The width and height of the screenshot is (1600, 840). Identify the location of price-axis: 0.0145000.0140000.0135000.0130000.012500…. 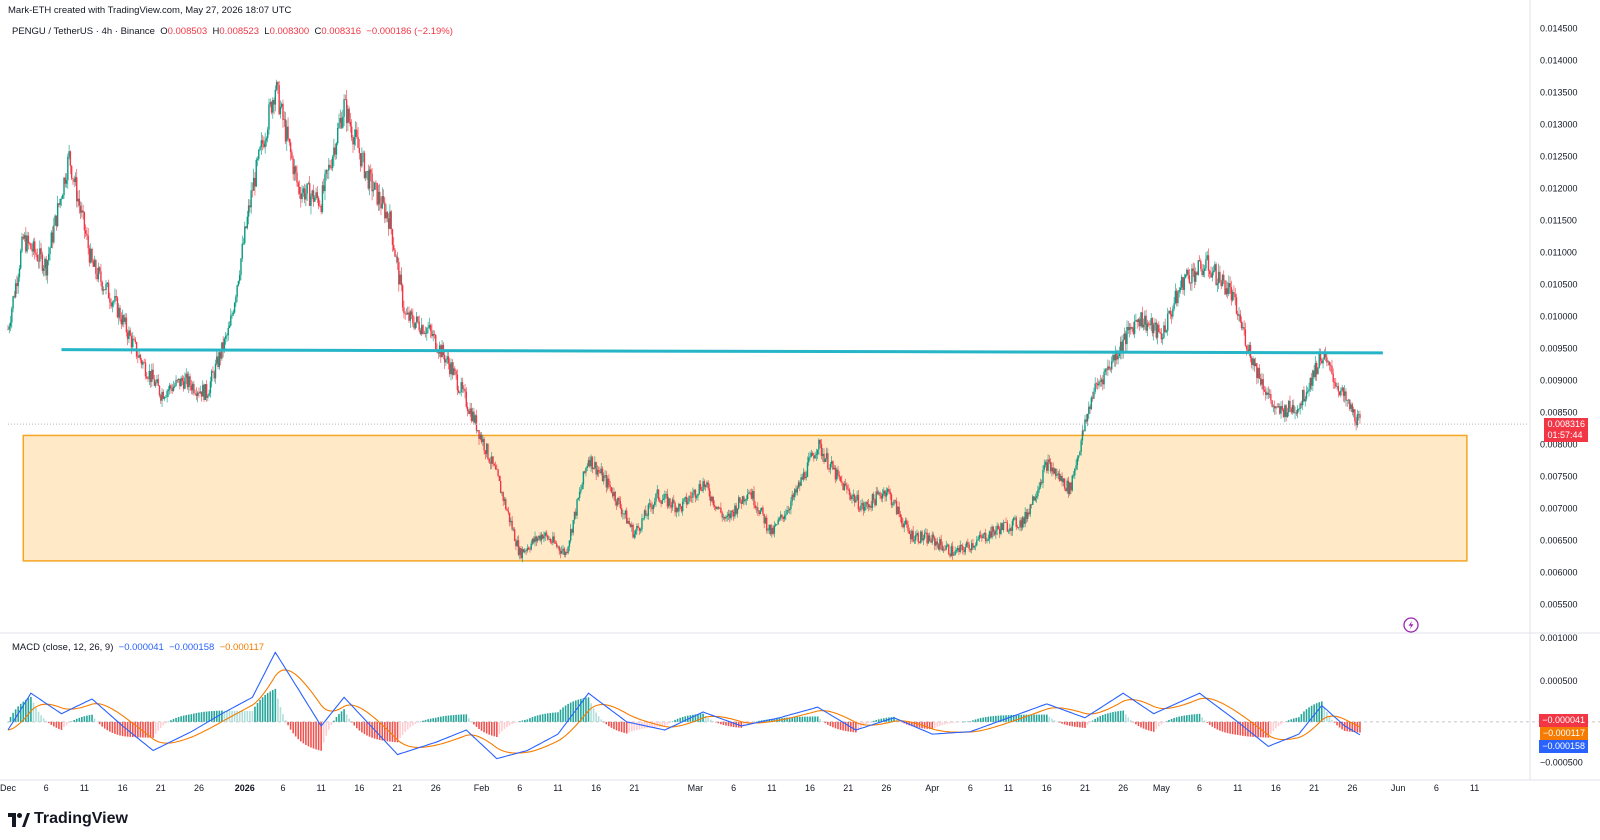
(1559, 333).